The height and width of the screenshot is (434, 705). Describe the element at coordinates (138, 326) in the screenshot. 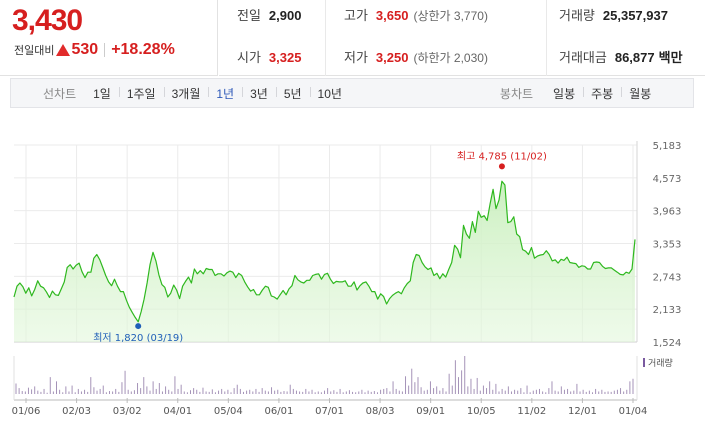

I see `min-marker` at that location.